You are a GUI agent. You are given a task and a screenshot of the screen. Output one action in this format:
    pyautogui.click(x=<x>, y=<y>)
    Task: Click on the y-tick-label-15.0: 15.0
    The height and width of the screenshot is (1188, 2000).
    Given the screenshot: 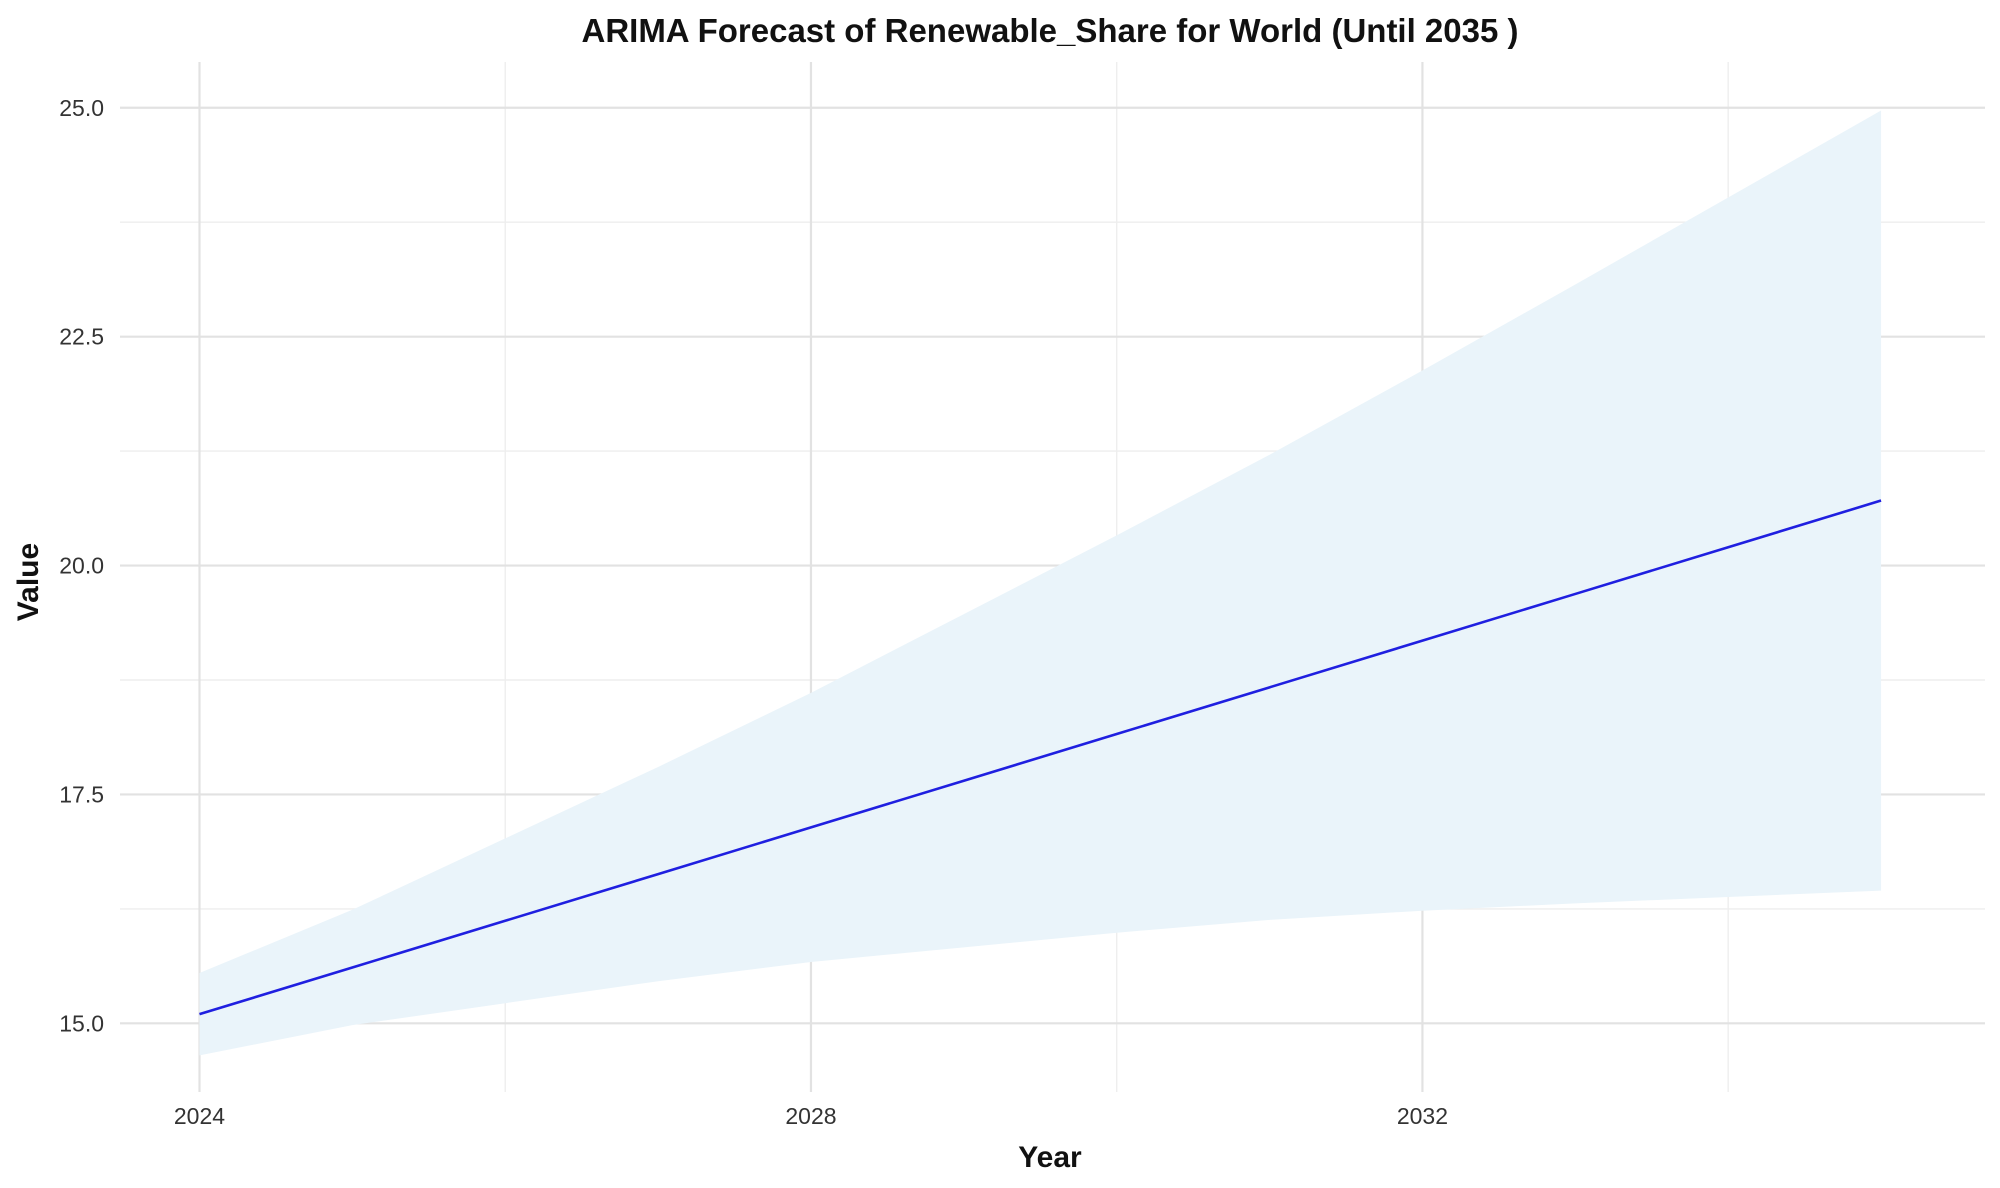 What is the action you would take?
    pyautogui.click(x=81, y=1023)
    